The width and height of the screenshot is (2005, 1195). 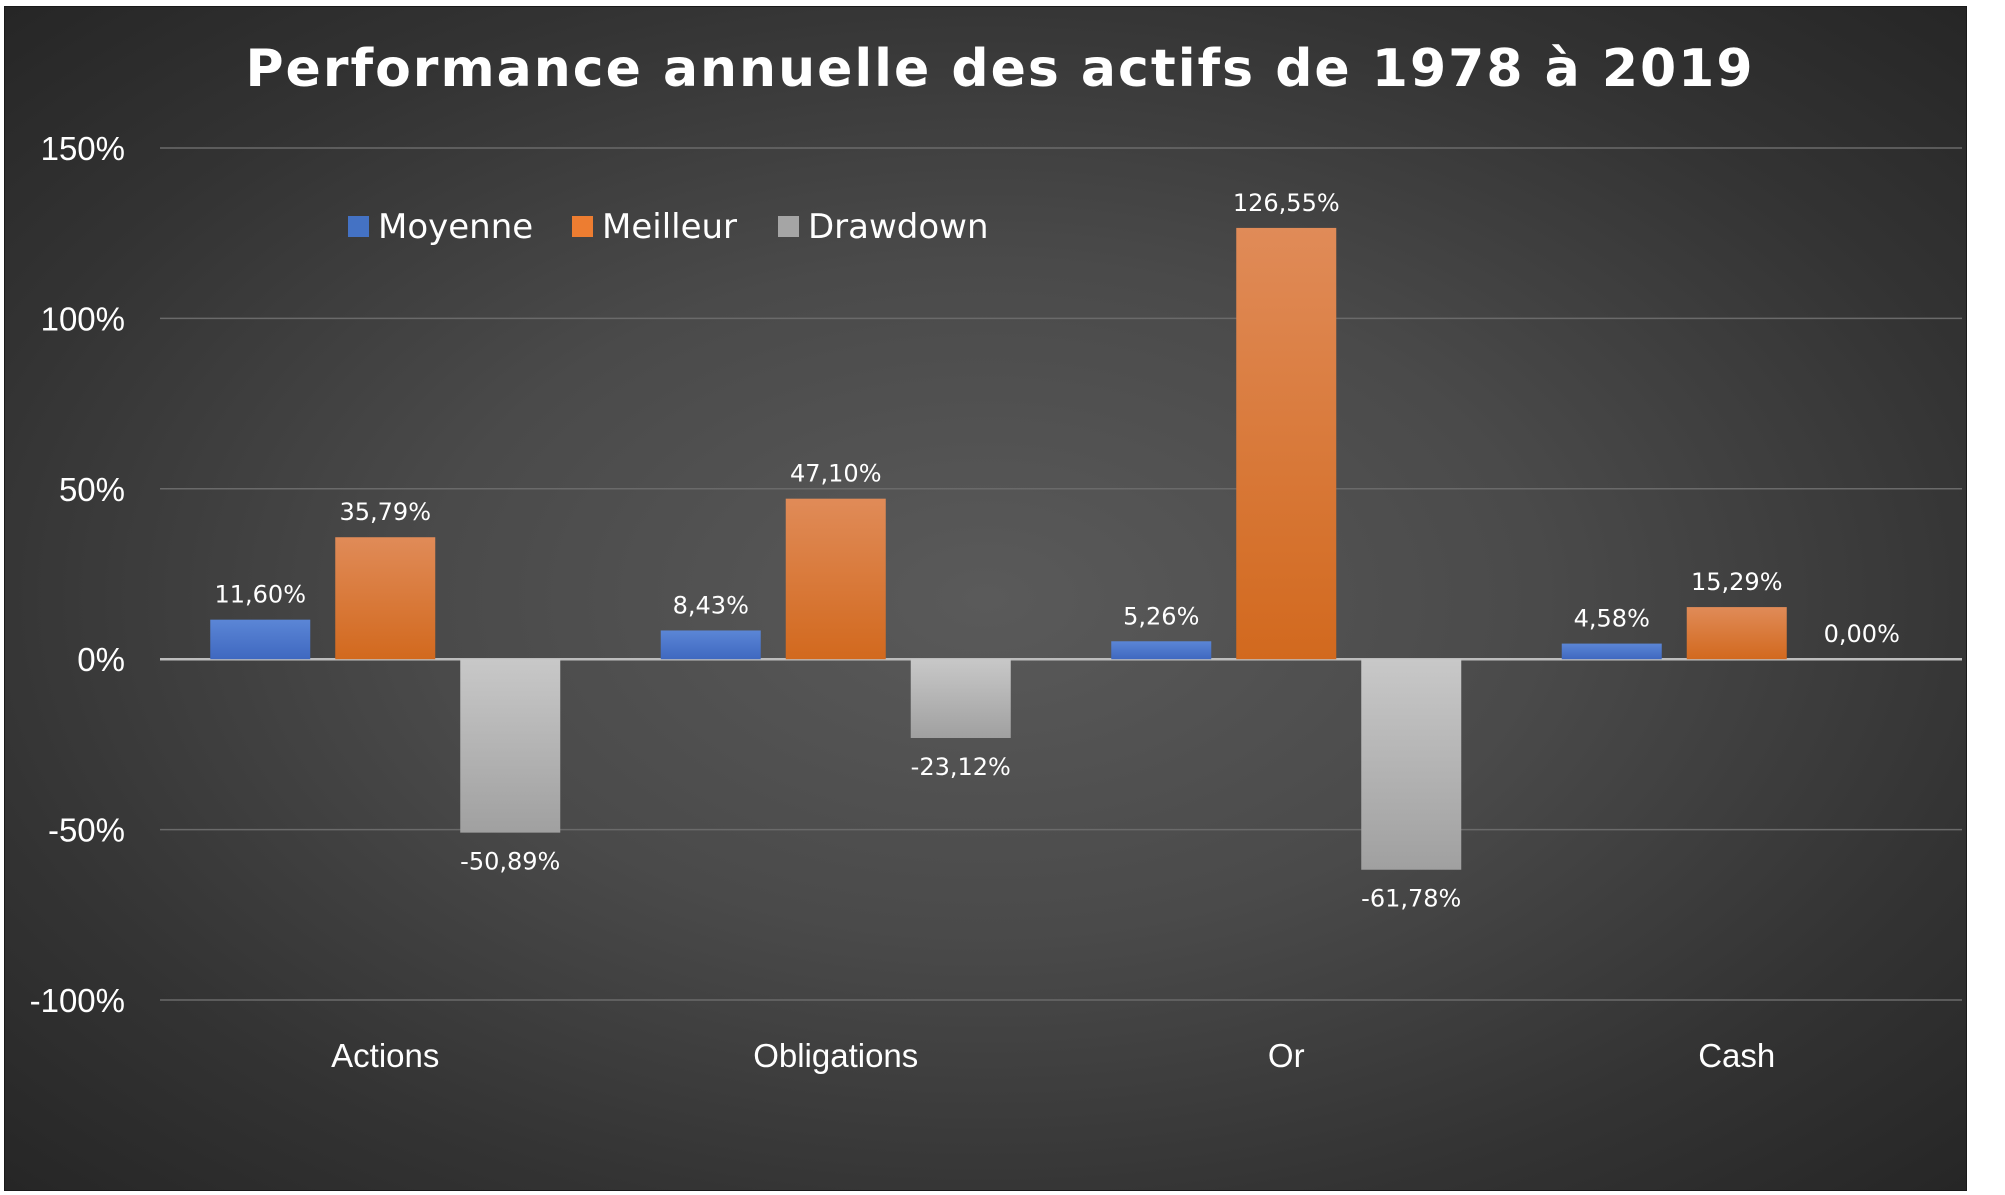 I want to click on legend-label-moyenne: Moyenne, so click(x=455, y=227).